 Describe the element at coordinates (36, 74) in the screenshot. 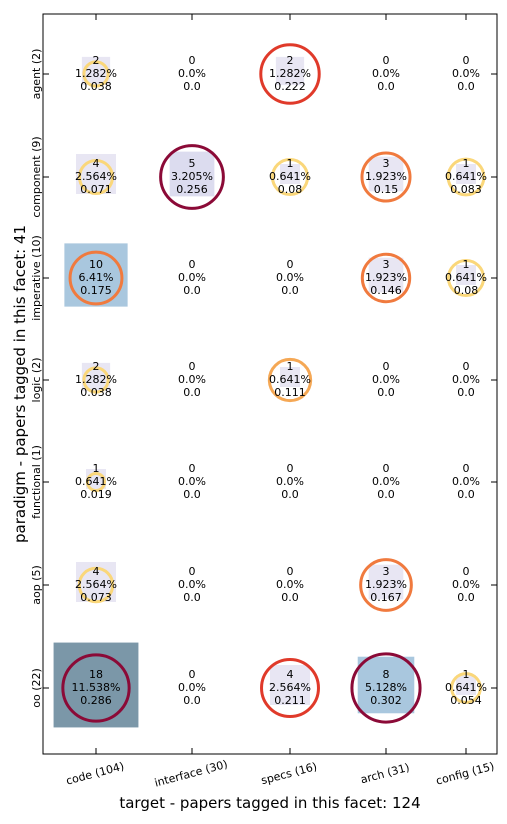

I see `y-tick-label: agent (2)` at that location.